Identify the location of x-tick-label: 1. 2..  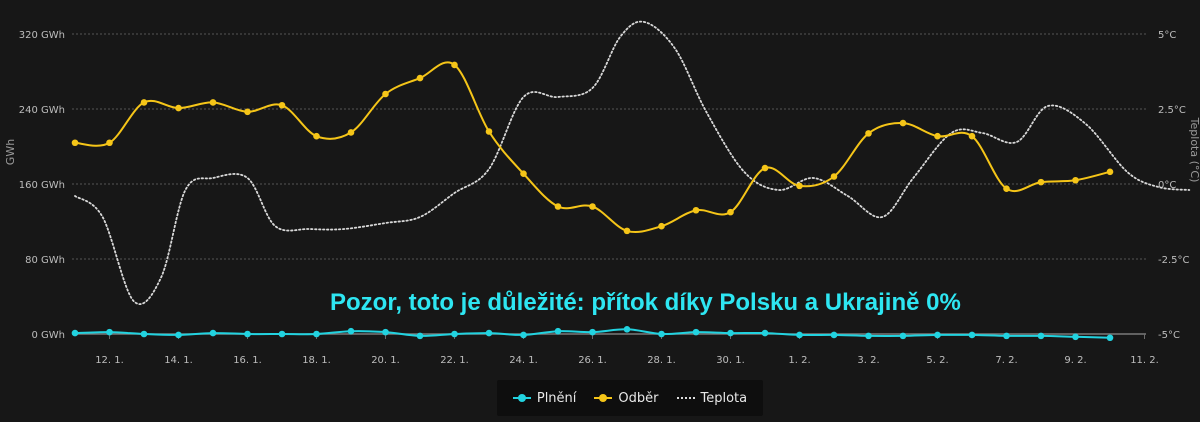
(799, 360).